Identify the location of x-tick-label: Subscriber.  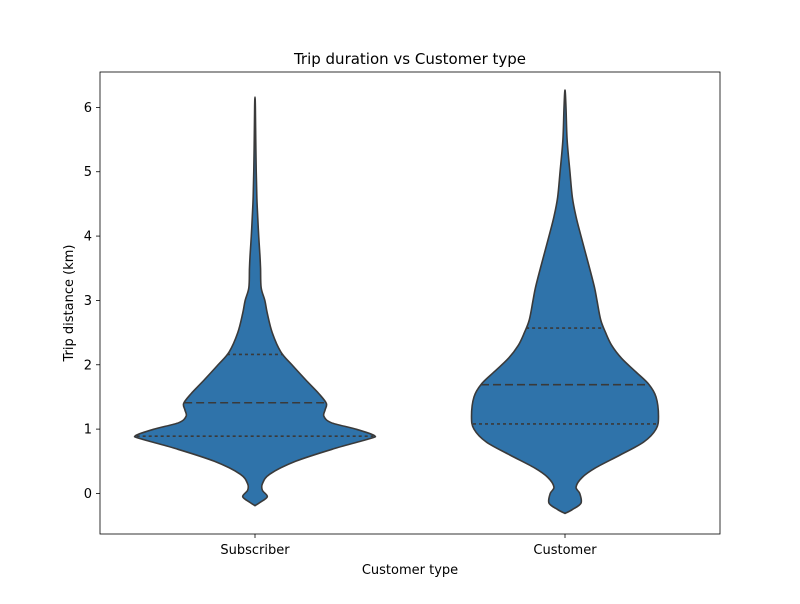
(255, 550).